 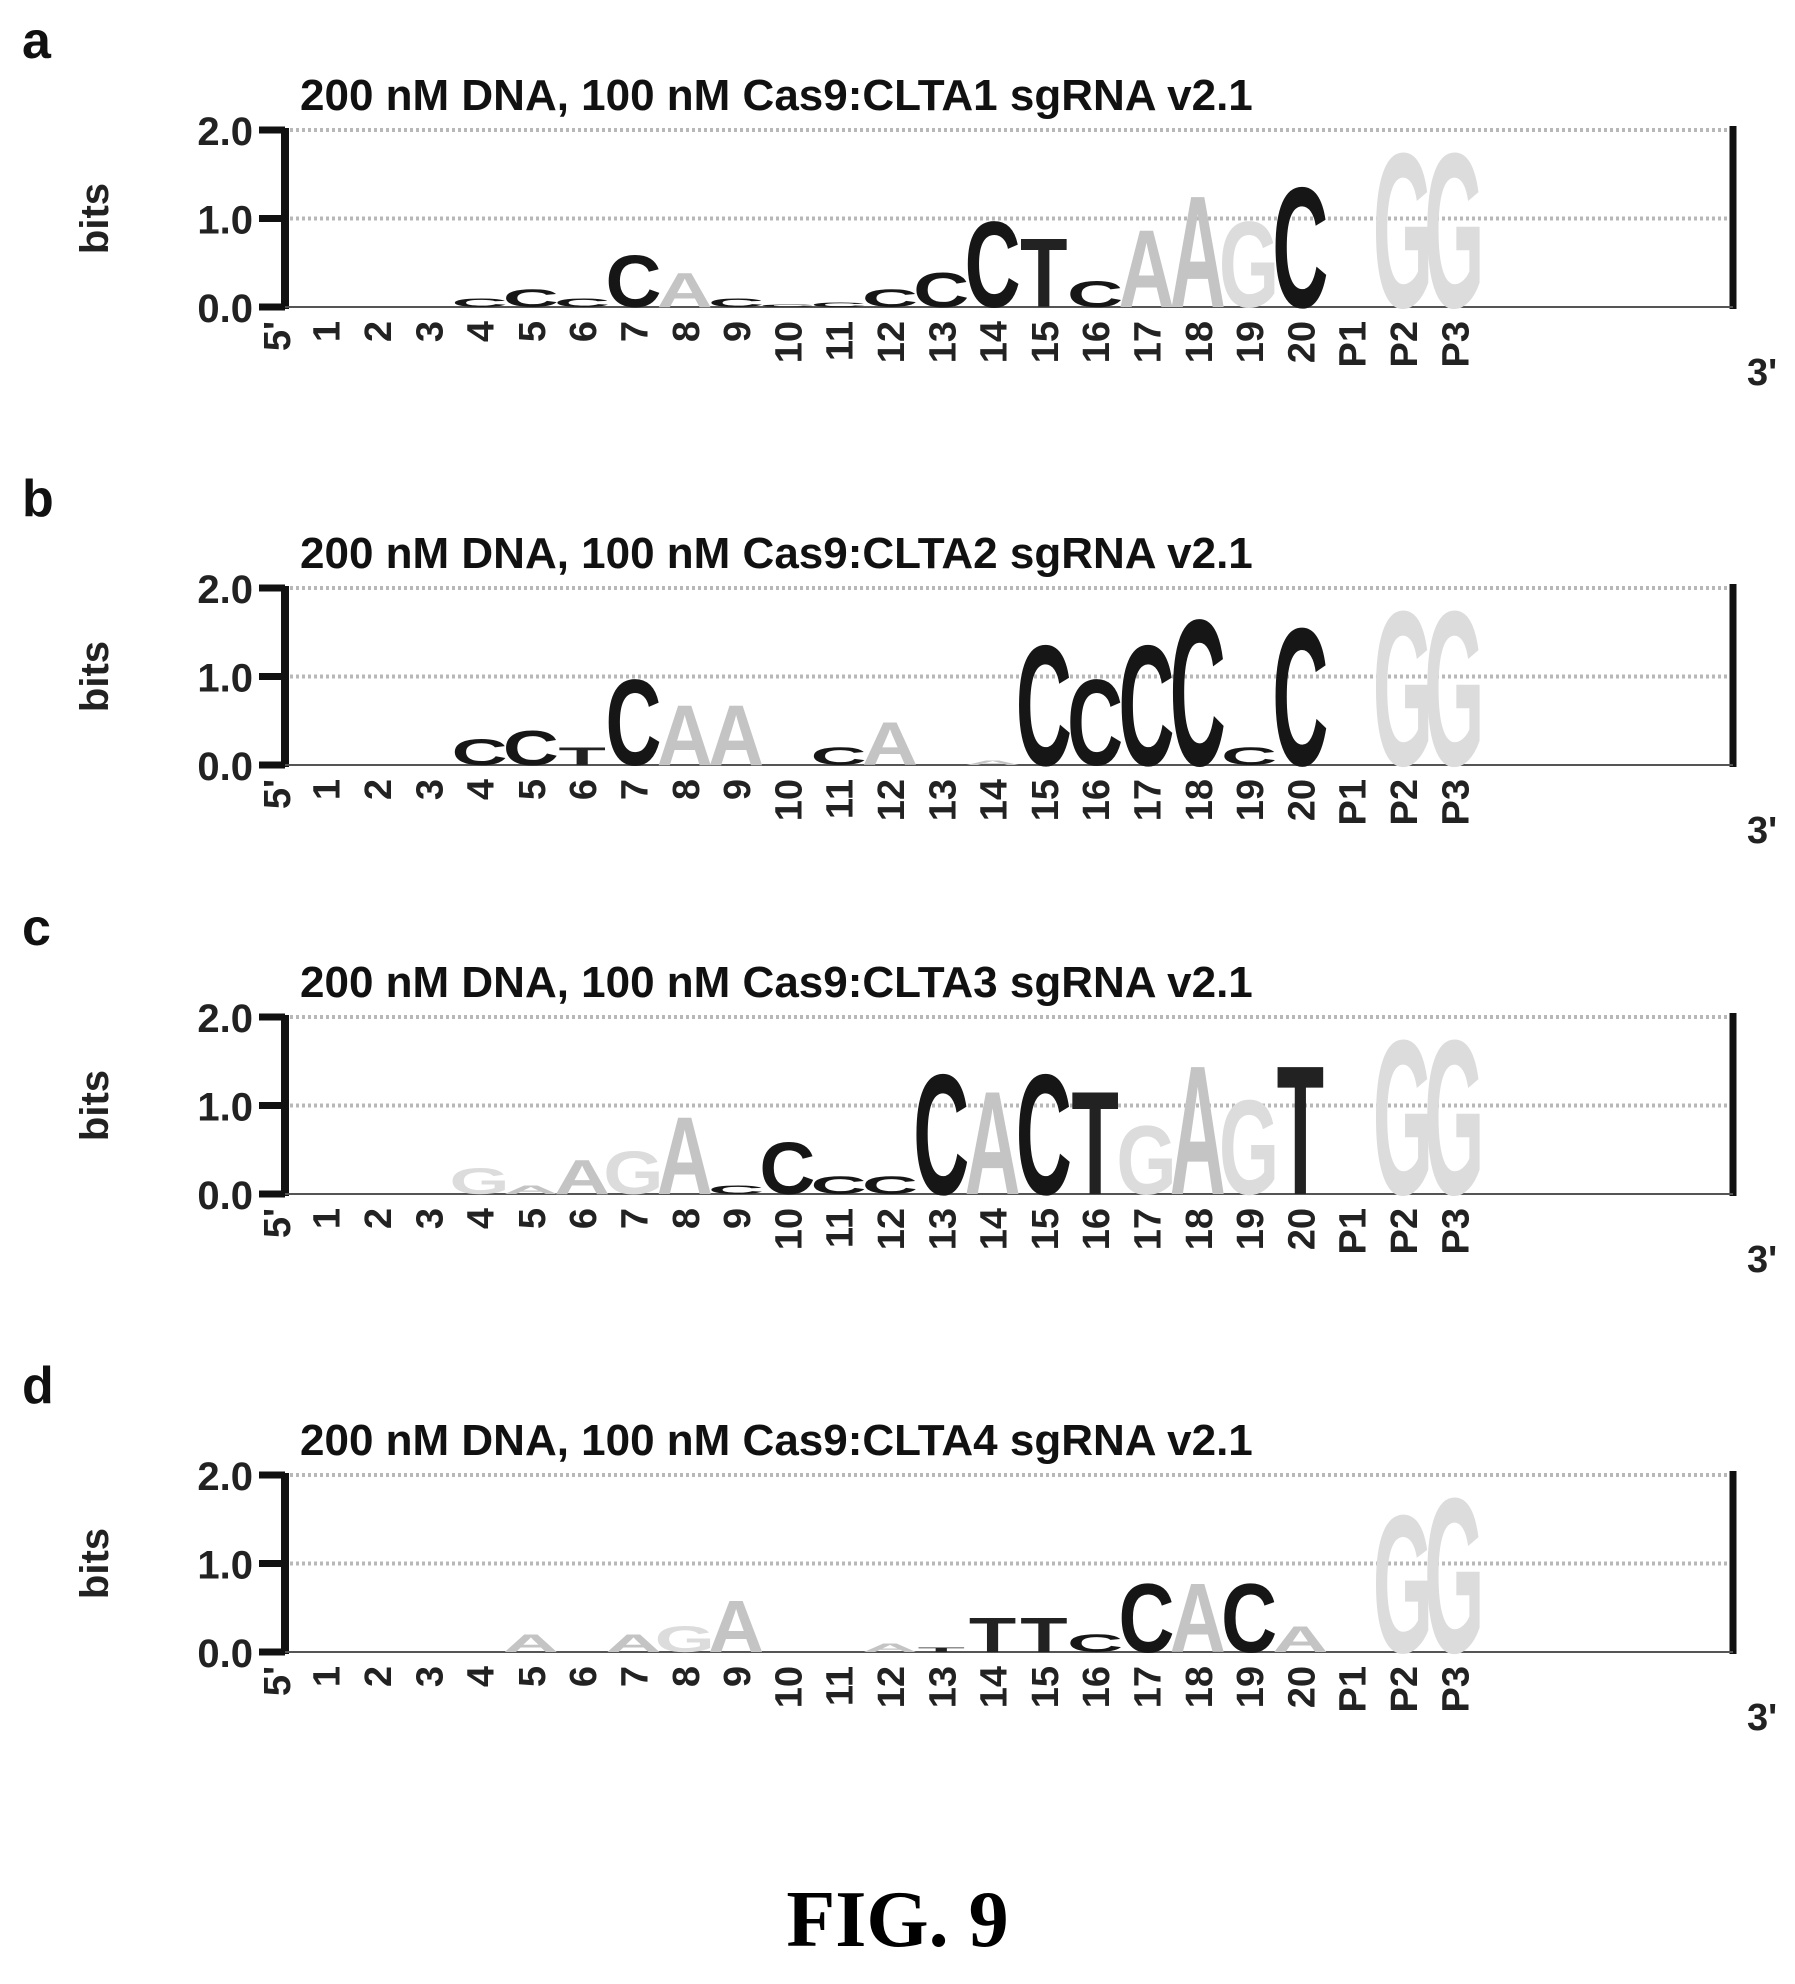 What do you see at coordinates (95, 1105) in the screenshot?
I see `y-axis-label: bits` at bounding box center [95, 1105].